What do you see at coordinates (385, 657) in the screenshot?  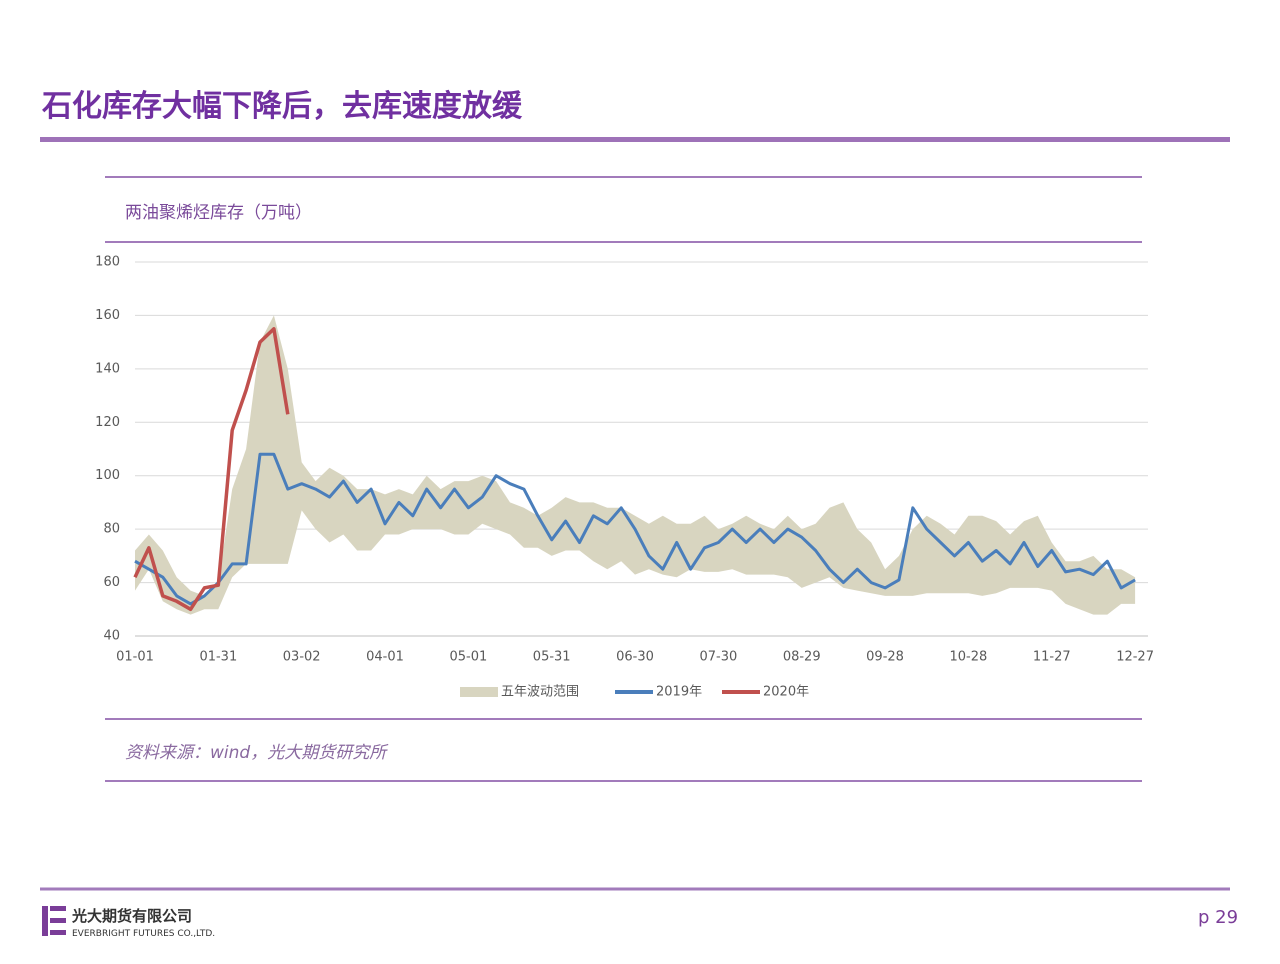 I see `x-tick-label: 04-01` at bounding box center [385, 657].